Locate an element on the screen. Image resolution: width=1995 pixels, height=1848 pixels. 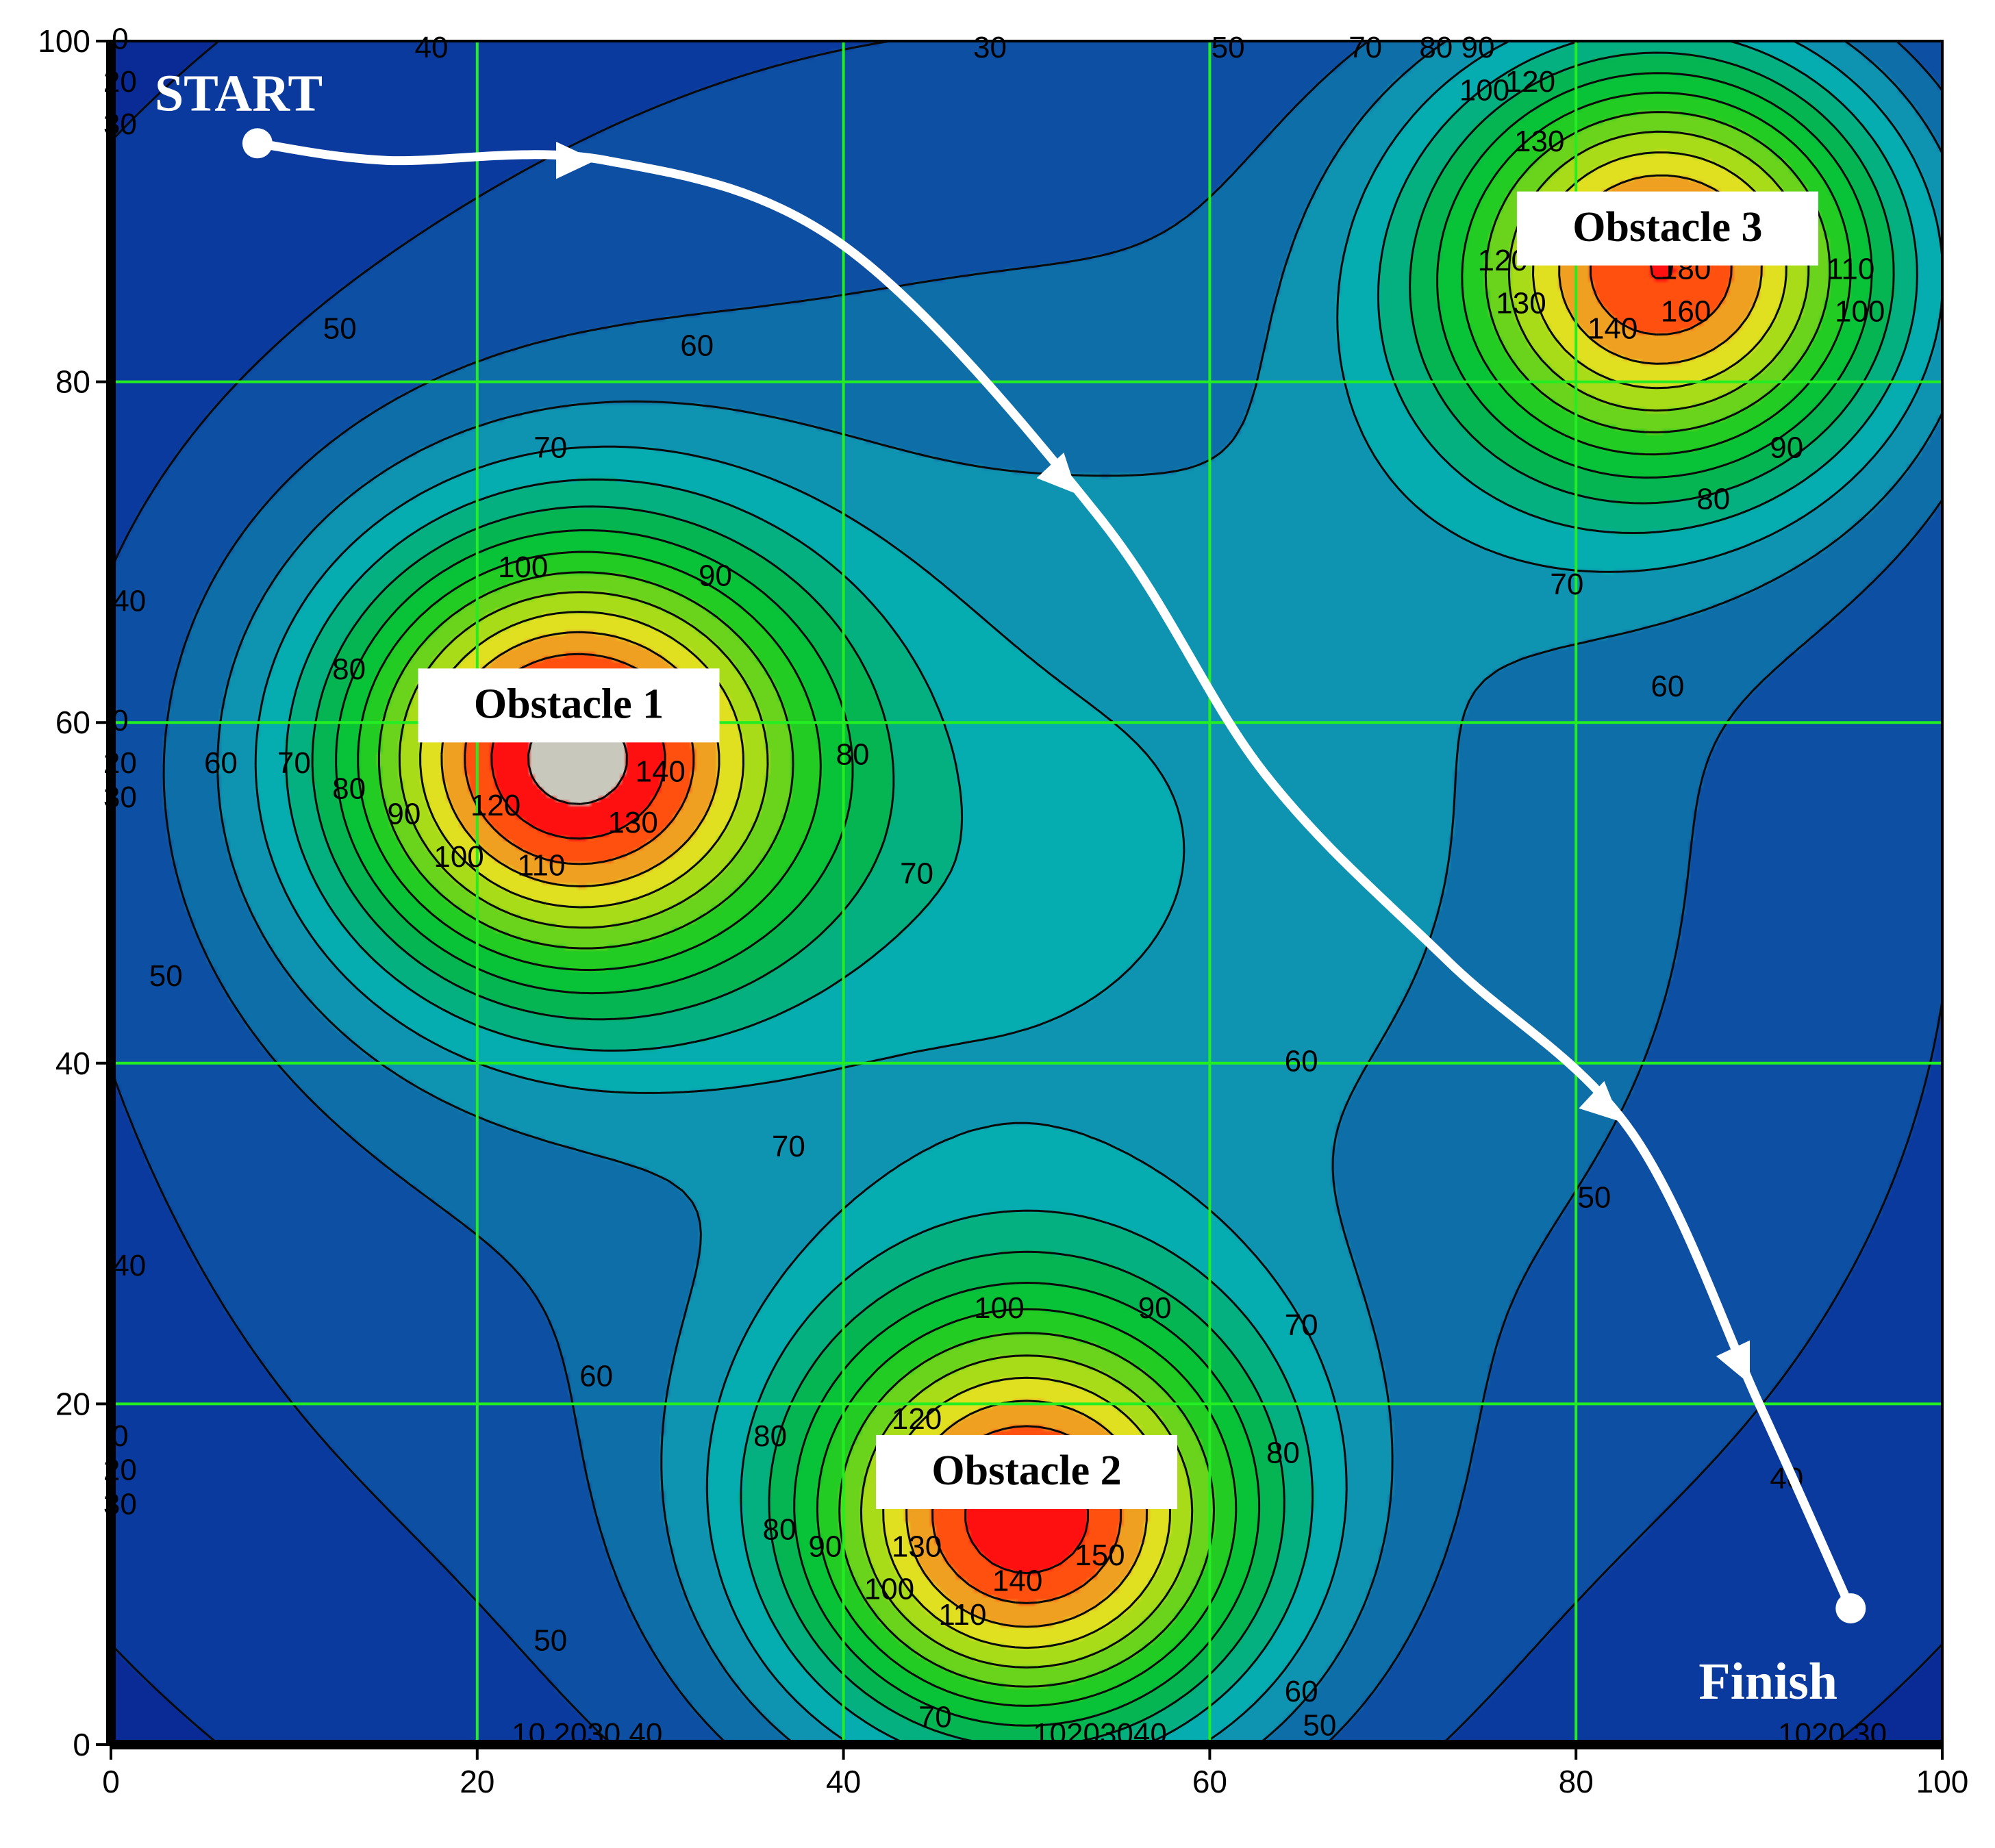
y-tick-label: 100 is located at coordinates (64, 41).